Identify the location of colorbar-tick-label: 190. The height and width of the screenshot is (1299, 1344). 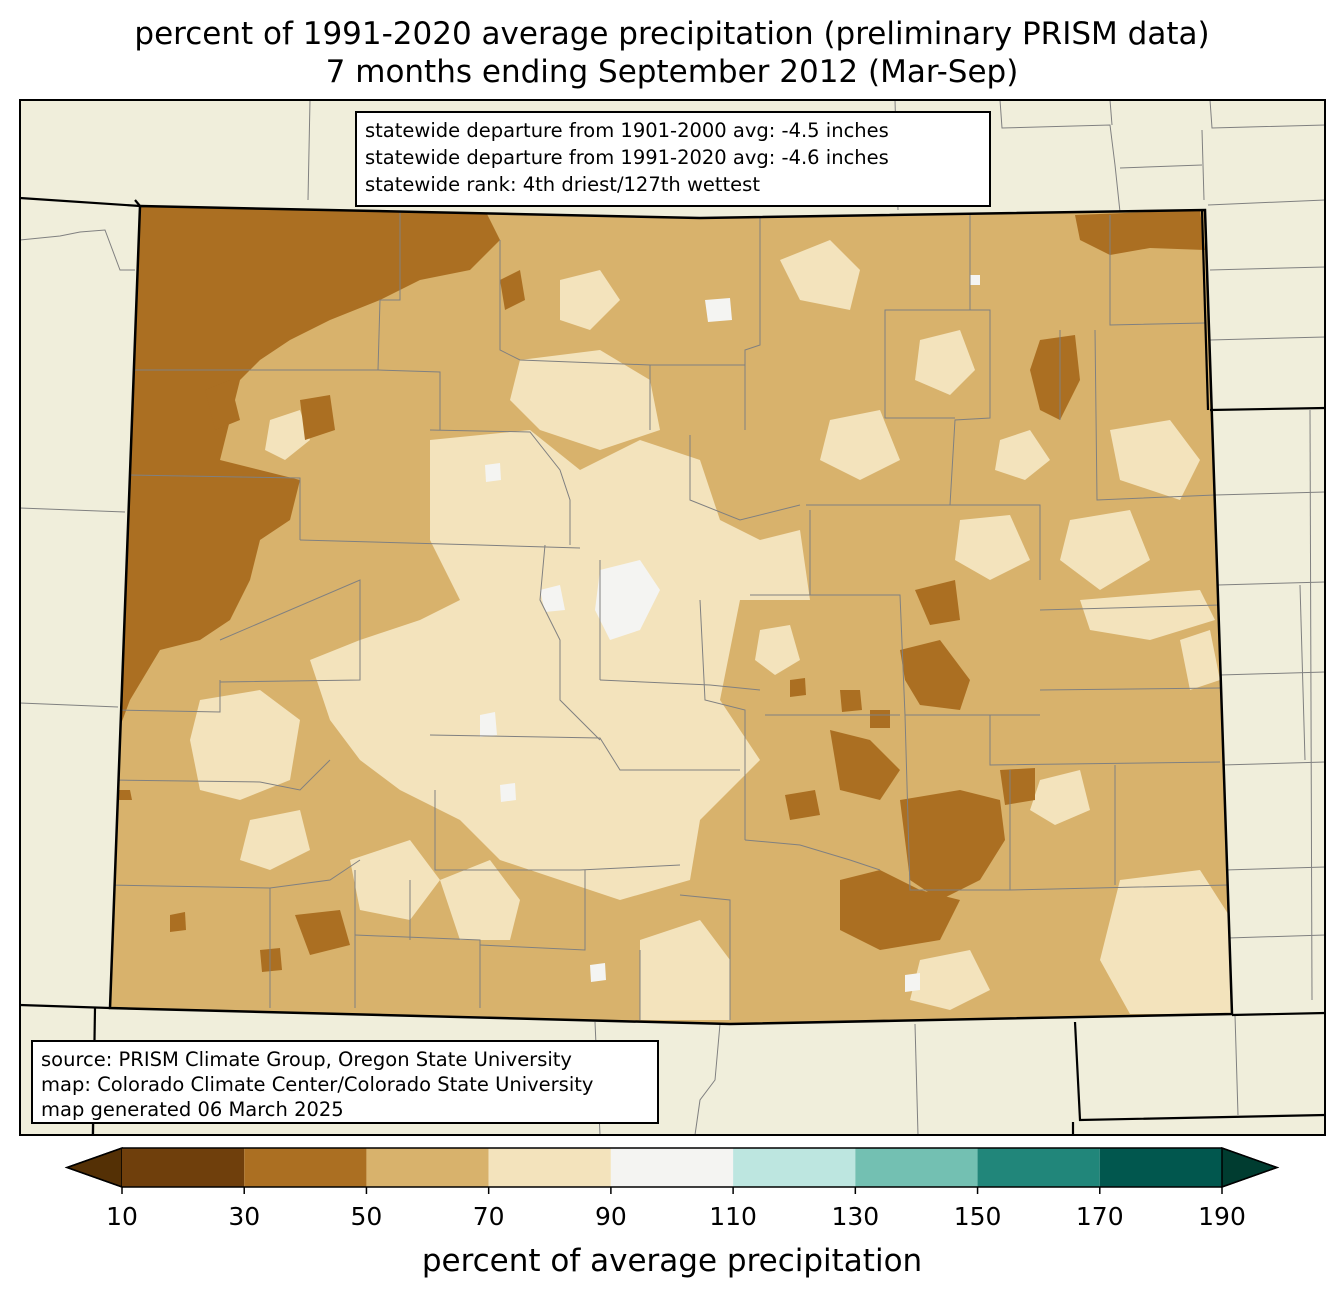
(1222, 1216).